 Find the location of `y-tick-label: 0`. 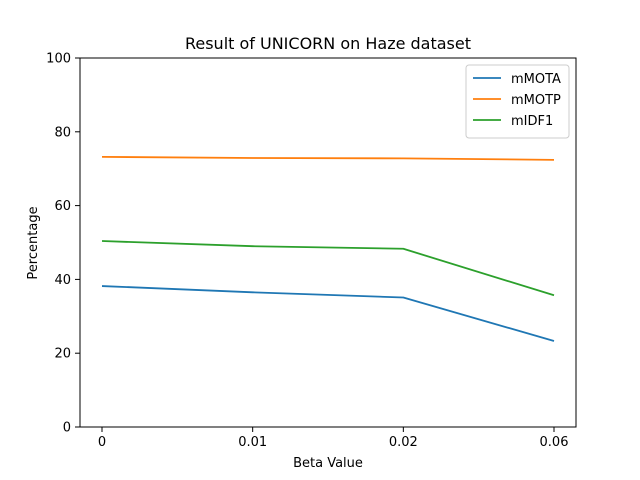

y-tick-label: 0 is located at coordinates (67, 428).